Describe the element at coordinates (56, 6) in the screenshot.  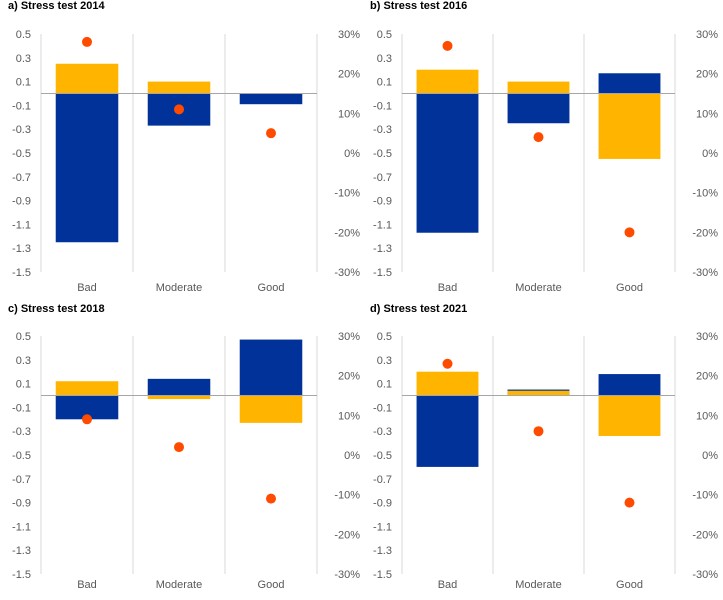
I see `panel-title: a) Stress test 2014` at that location.